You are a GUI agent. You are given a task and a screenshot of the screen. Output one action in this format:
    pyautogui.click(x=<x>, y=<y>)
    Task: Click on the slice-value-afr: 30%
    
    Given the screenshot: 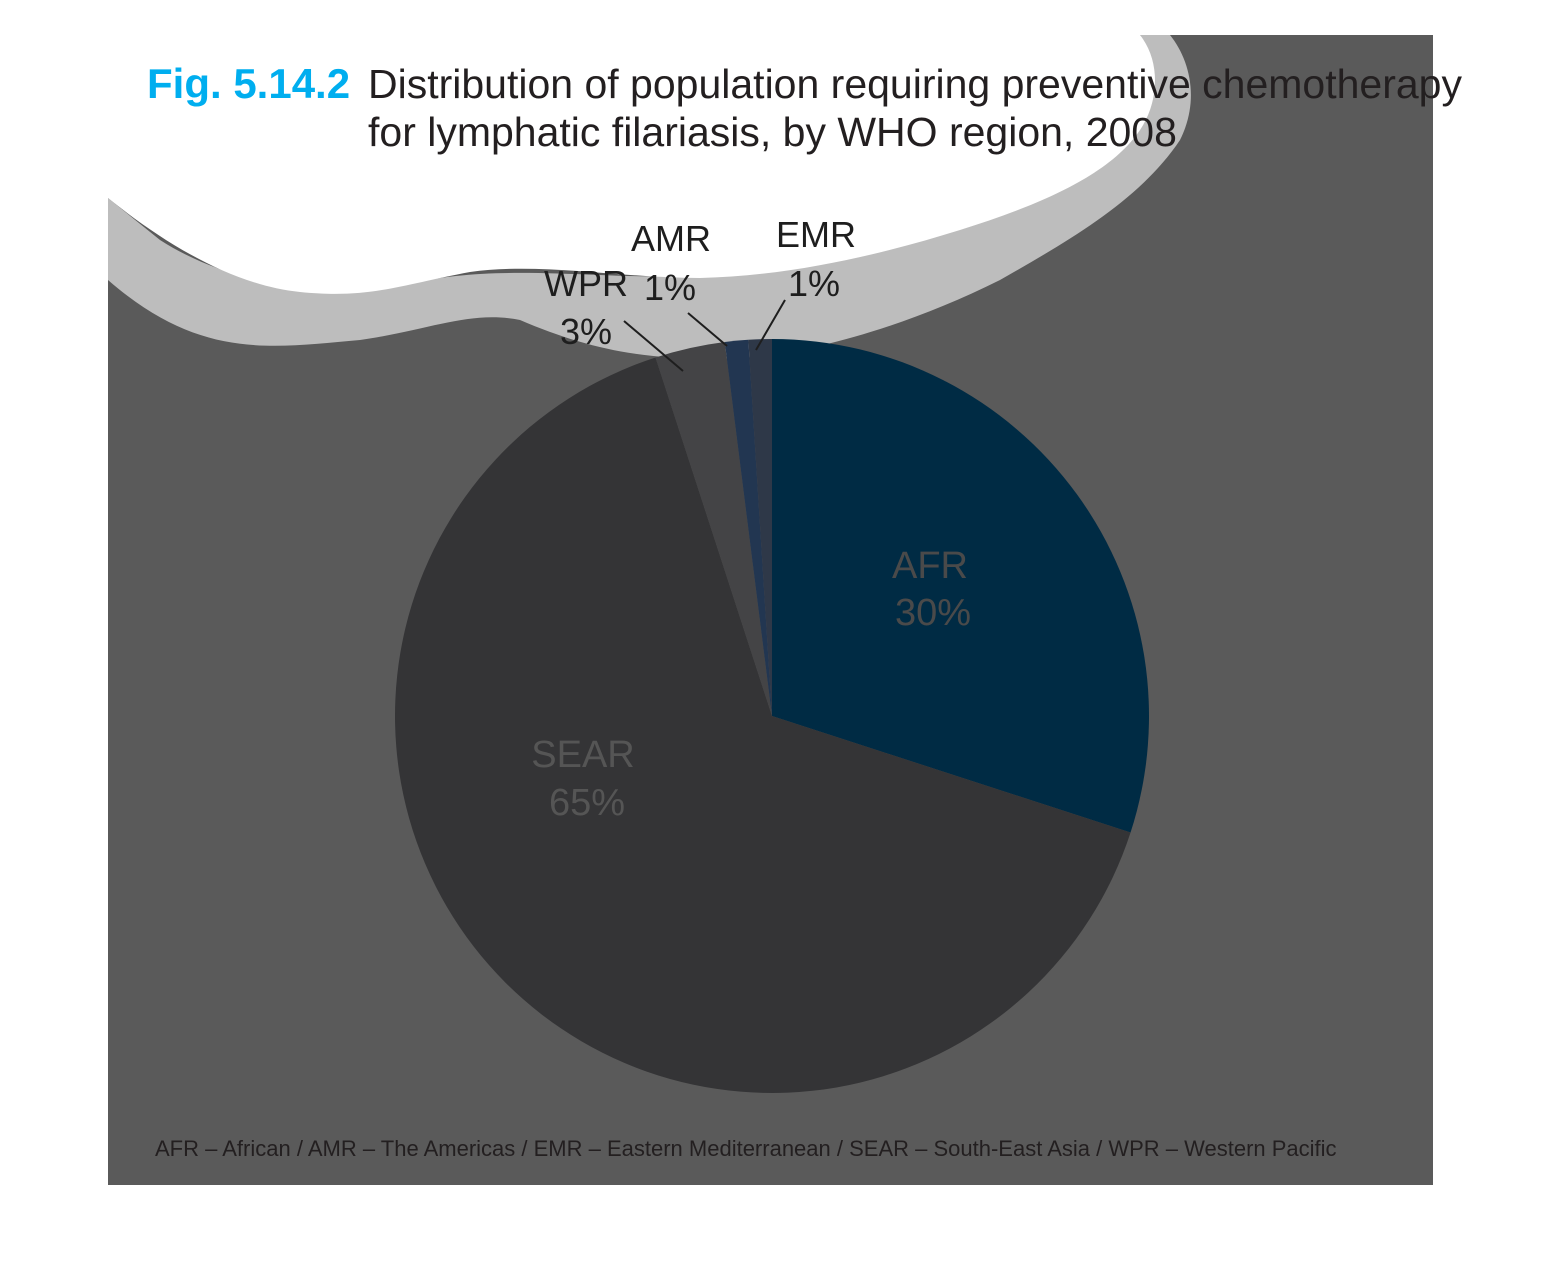 What is the action you would take?
    pyautogui.click(x=933, y=613)
    